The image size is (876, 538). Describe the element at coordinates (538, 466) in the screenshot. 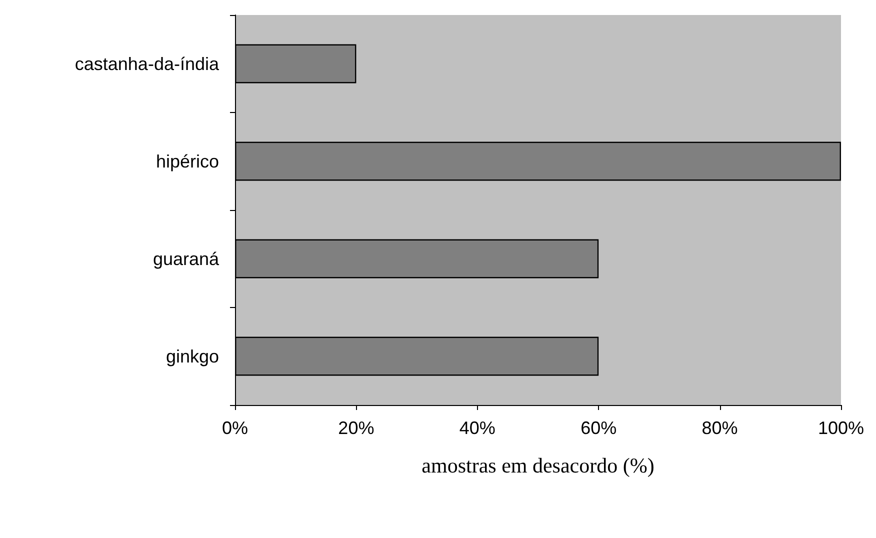

I see `x-axis-title: amostras em desacordo (%)` at that location.